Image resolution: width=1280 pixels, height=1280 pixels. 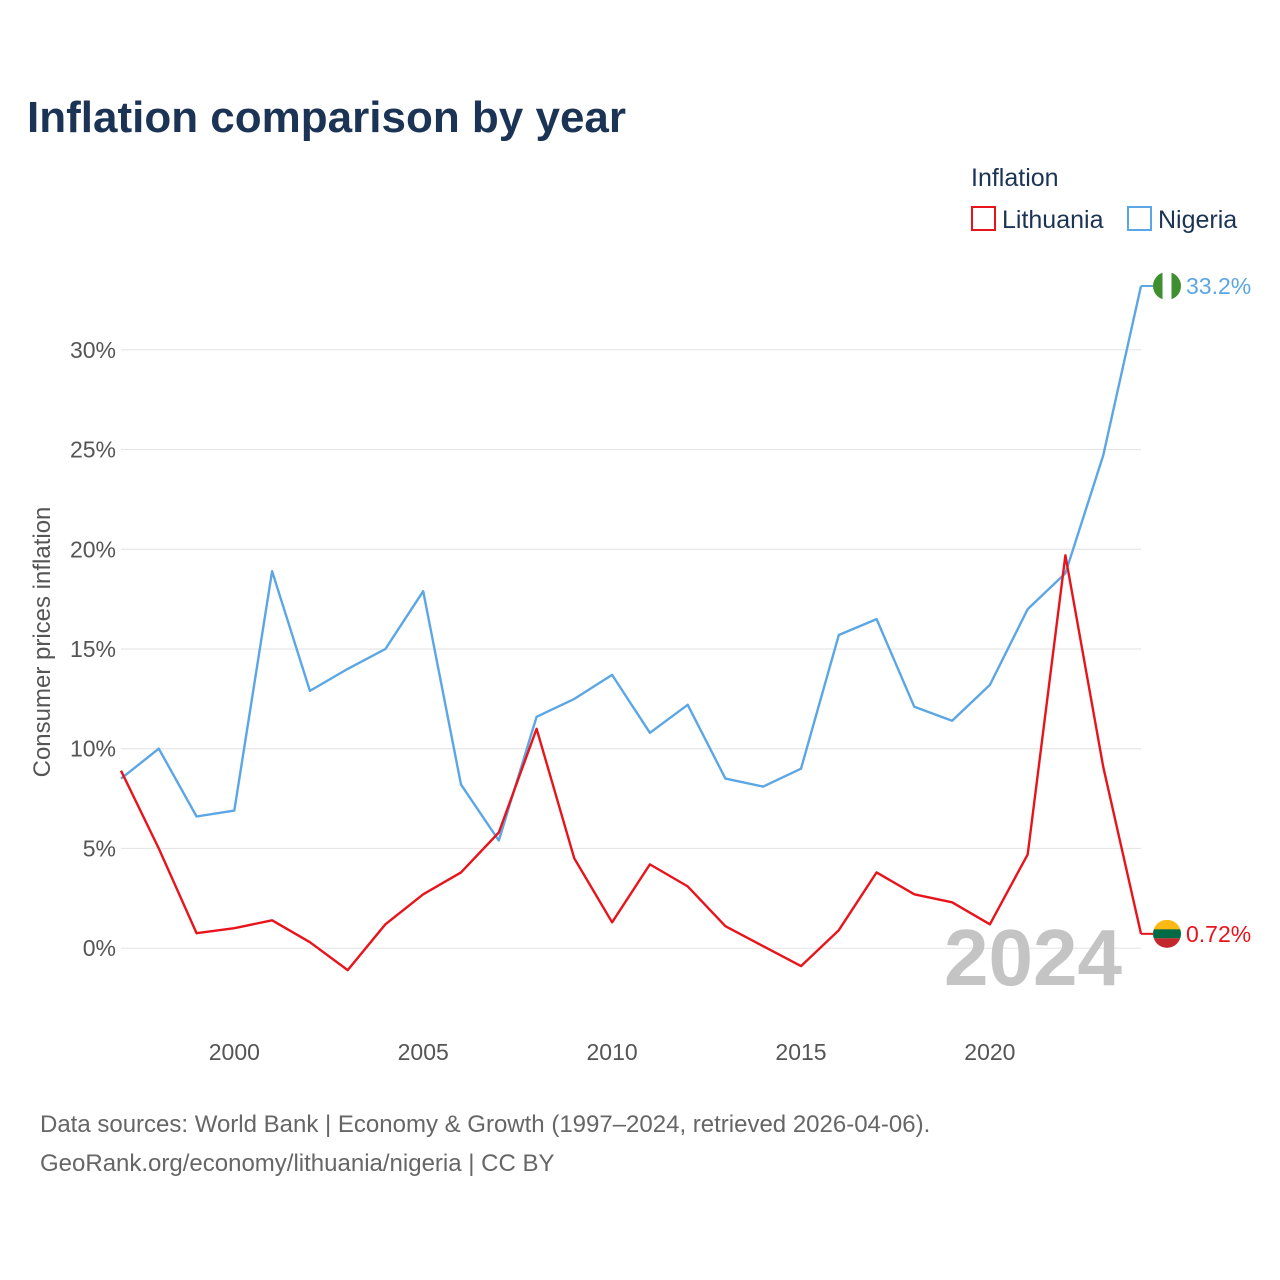 What do you see at coordinates (1139, 218) in the screenshot?
I see `legend-swatch-nigeria` at bounding box center [1139, 218].